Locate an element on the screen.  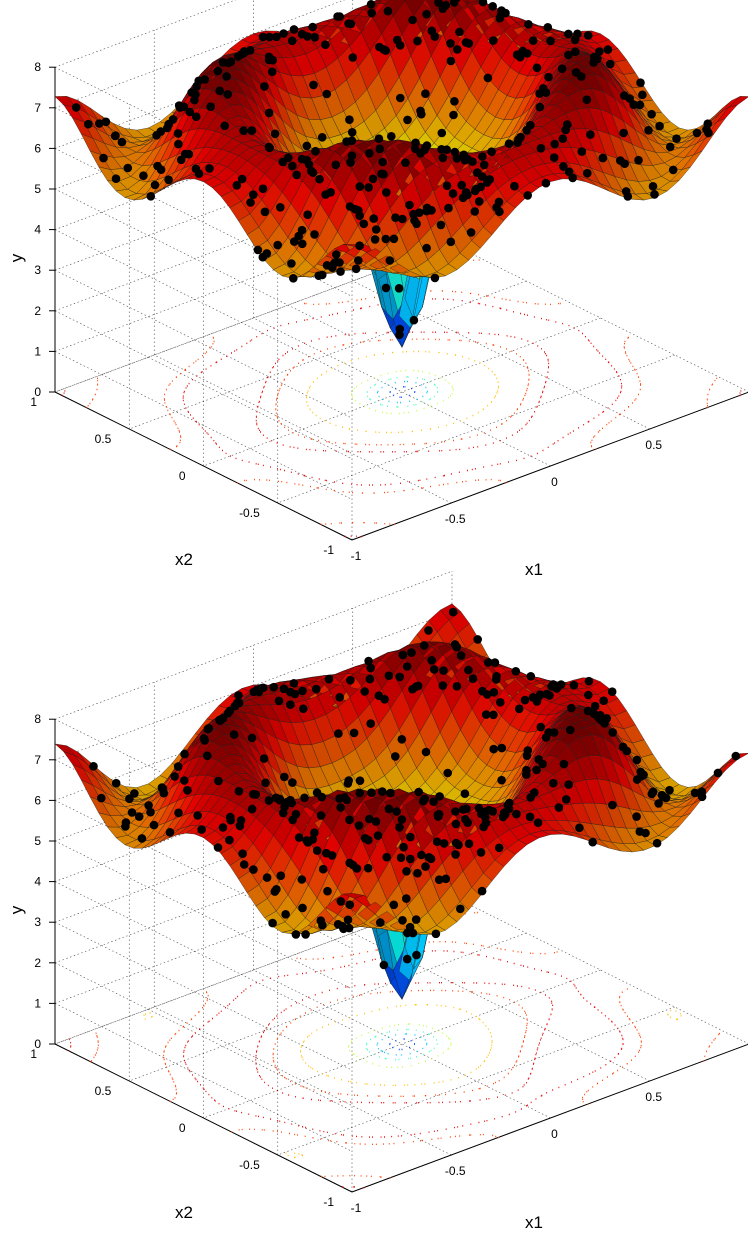
z-tick-label: 2 is located at coordinates (37, 311).